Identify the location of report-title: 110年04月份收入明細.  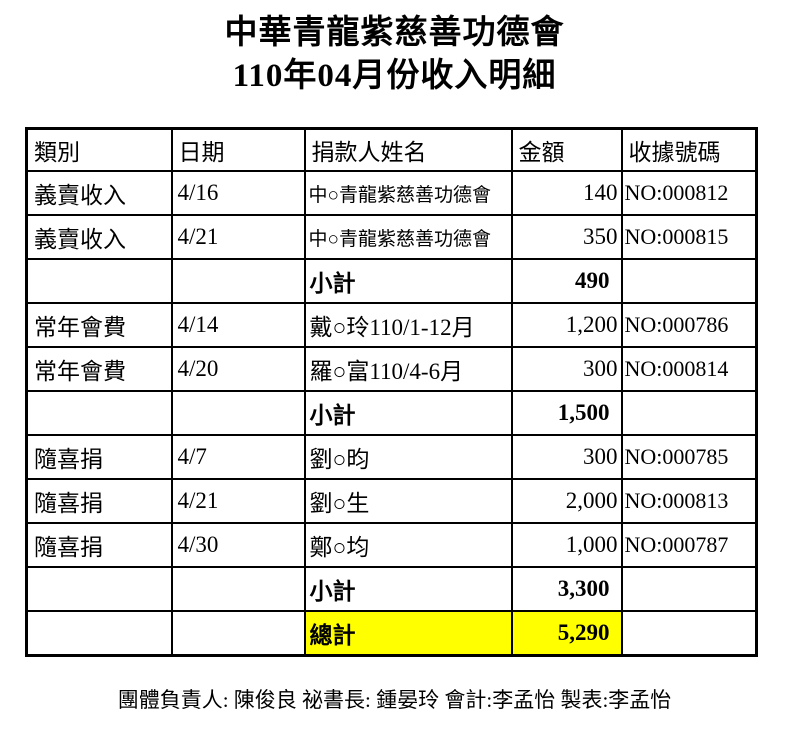
(394, 76).